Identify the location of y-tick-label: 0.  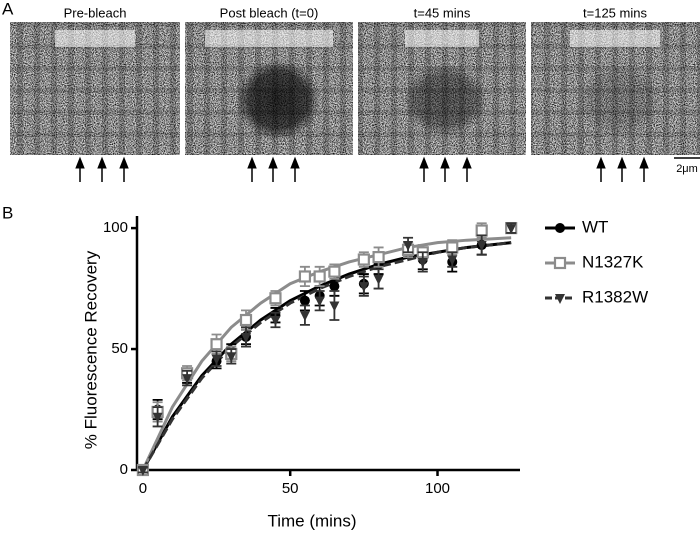
(124, 469).